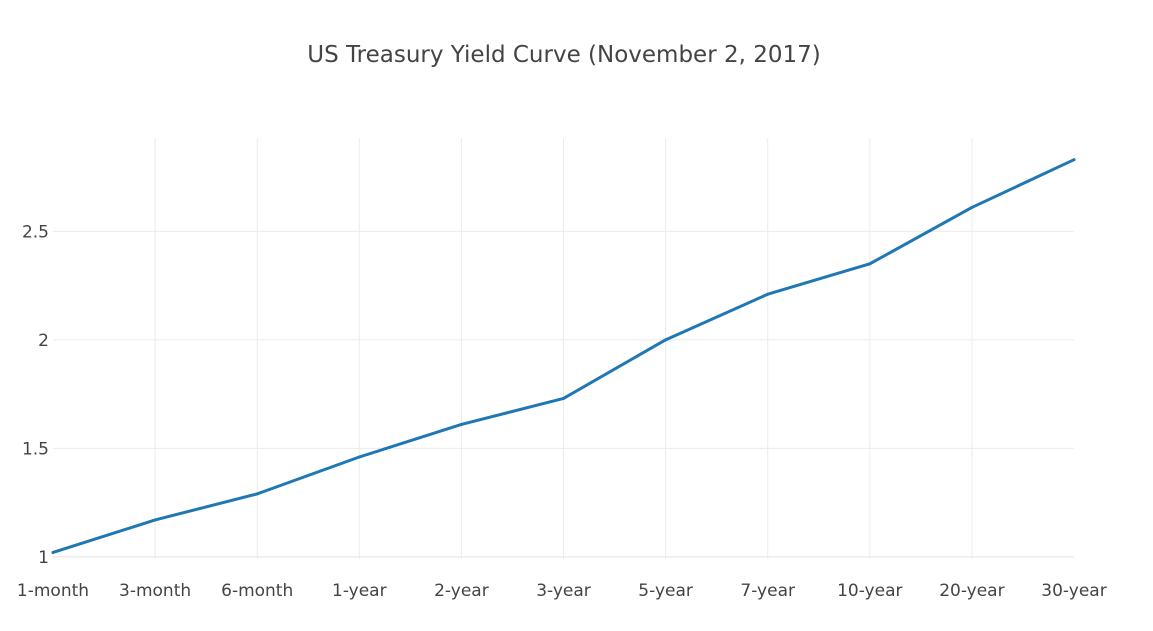 The image size is (1153, 631). I want to click on x-tick-label: 5-year, so click(665, 591).